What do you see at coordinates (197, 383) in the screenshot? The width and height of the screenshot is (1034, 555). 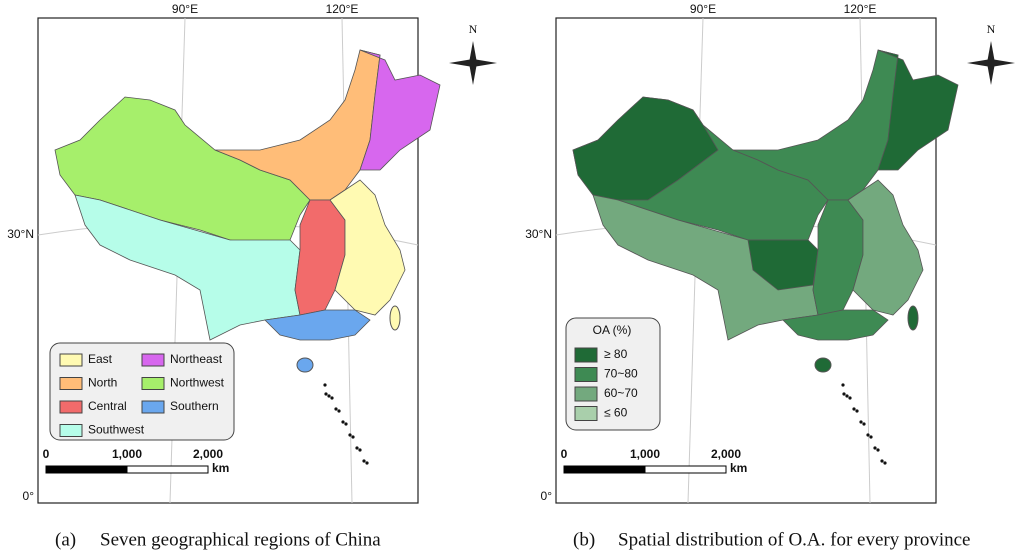 I see `legend-label: Northwest` at bounding box center [197, 383].